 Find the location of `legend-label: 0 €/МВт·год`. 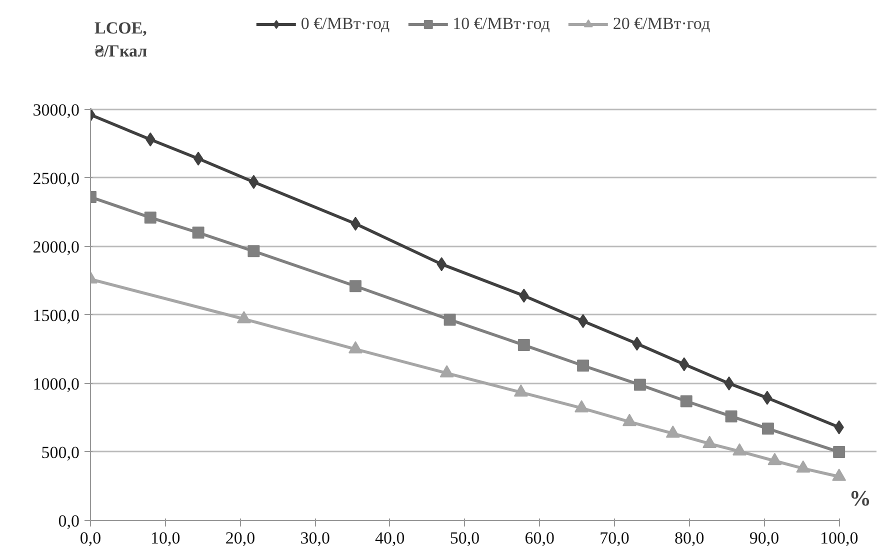

legend-label: 0 €/МВт·год is located at coordinates (345, 24).